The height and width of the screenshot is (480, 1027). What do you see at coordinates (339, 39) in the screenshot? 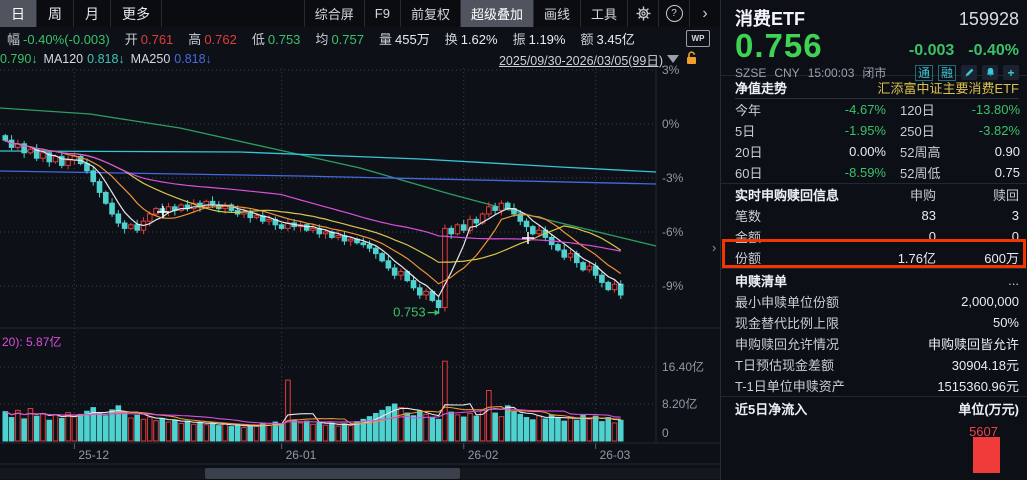
I see `stat-avg: 均 0.757` at bounding box center [339, 39].